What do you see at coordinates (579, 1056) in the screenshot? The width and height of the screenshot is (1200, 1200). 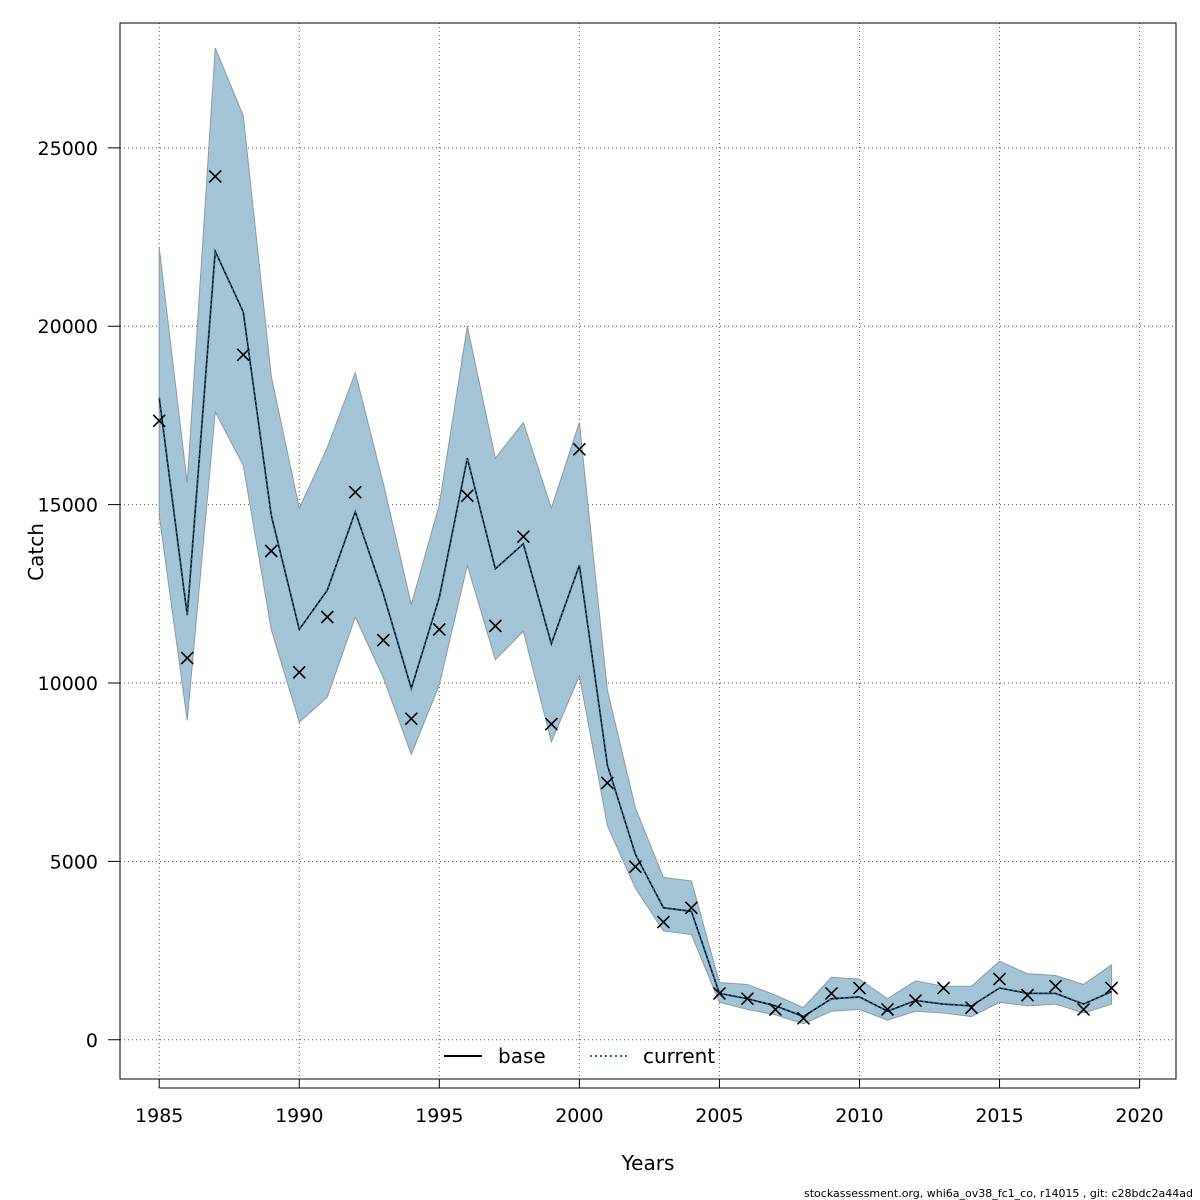 I see `legend: base current` at bounding box center [579, 1056].